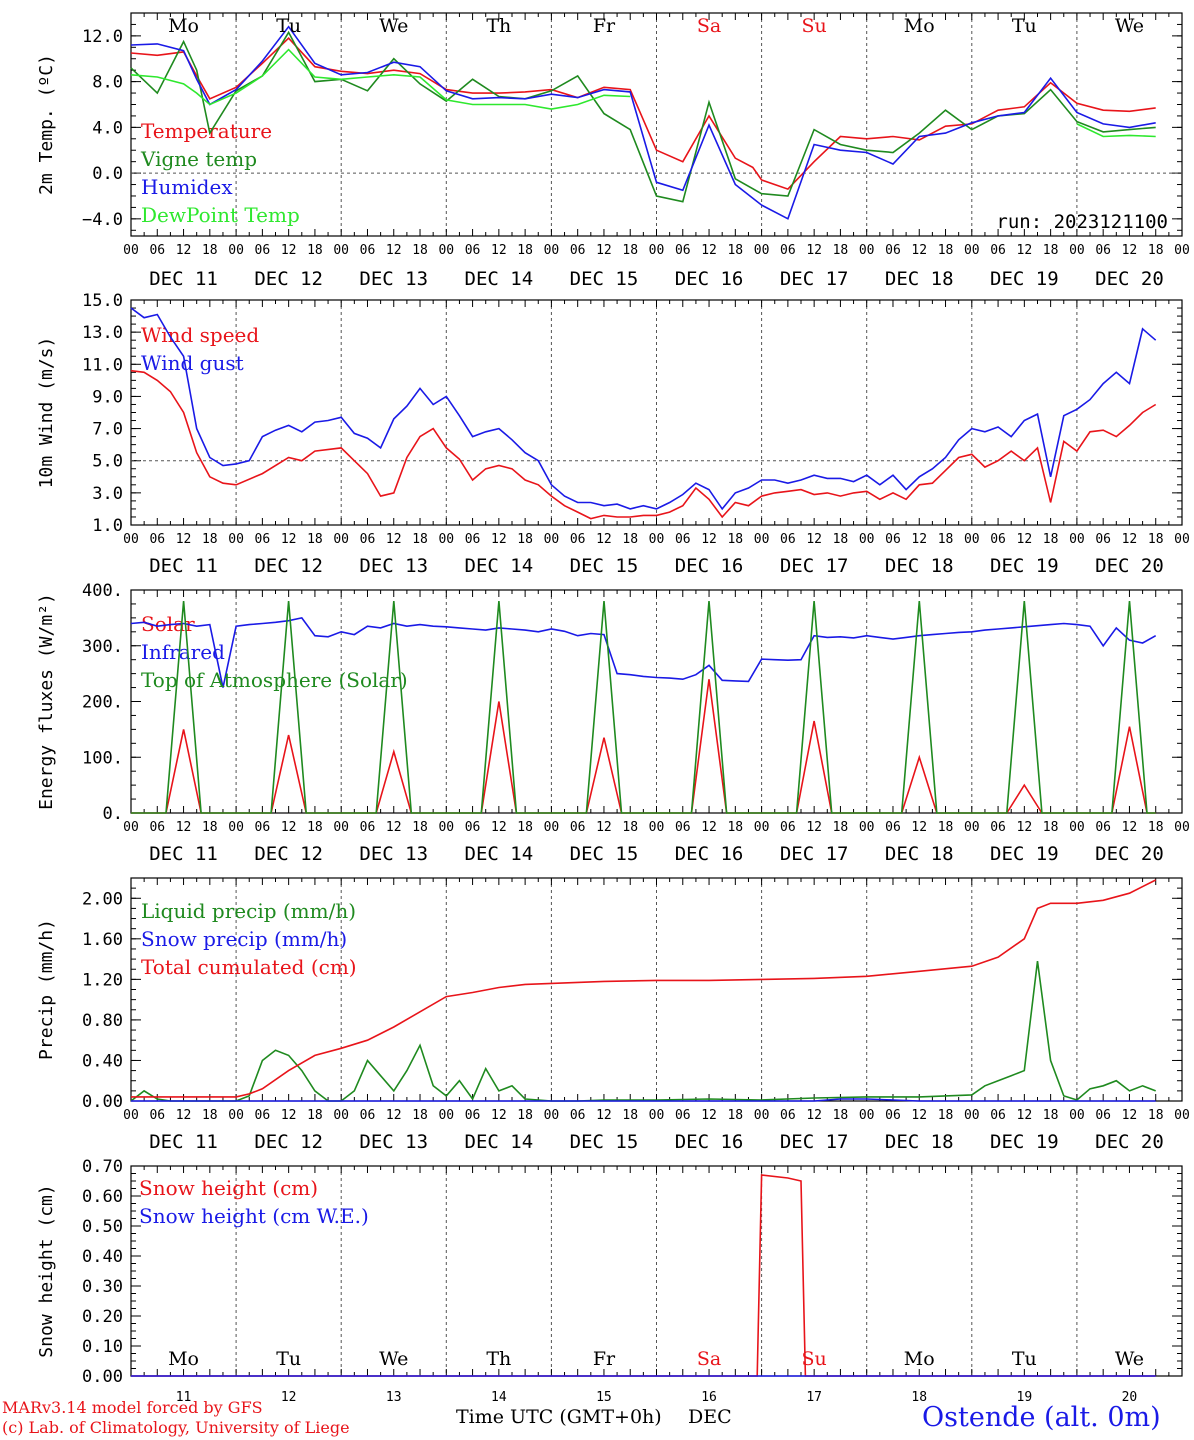 The width and height of the screenshot is (1194, 1440). I want to click on date-label: DEC 15, so click(604, 1142).